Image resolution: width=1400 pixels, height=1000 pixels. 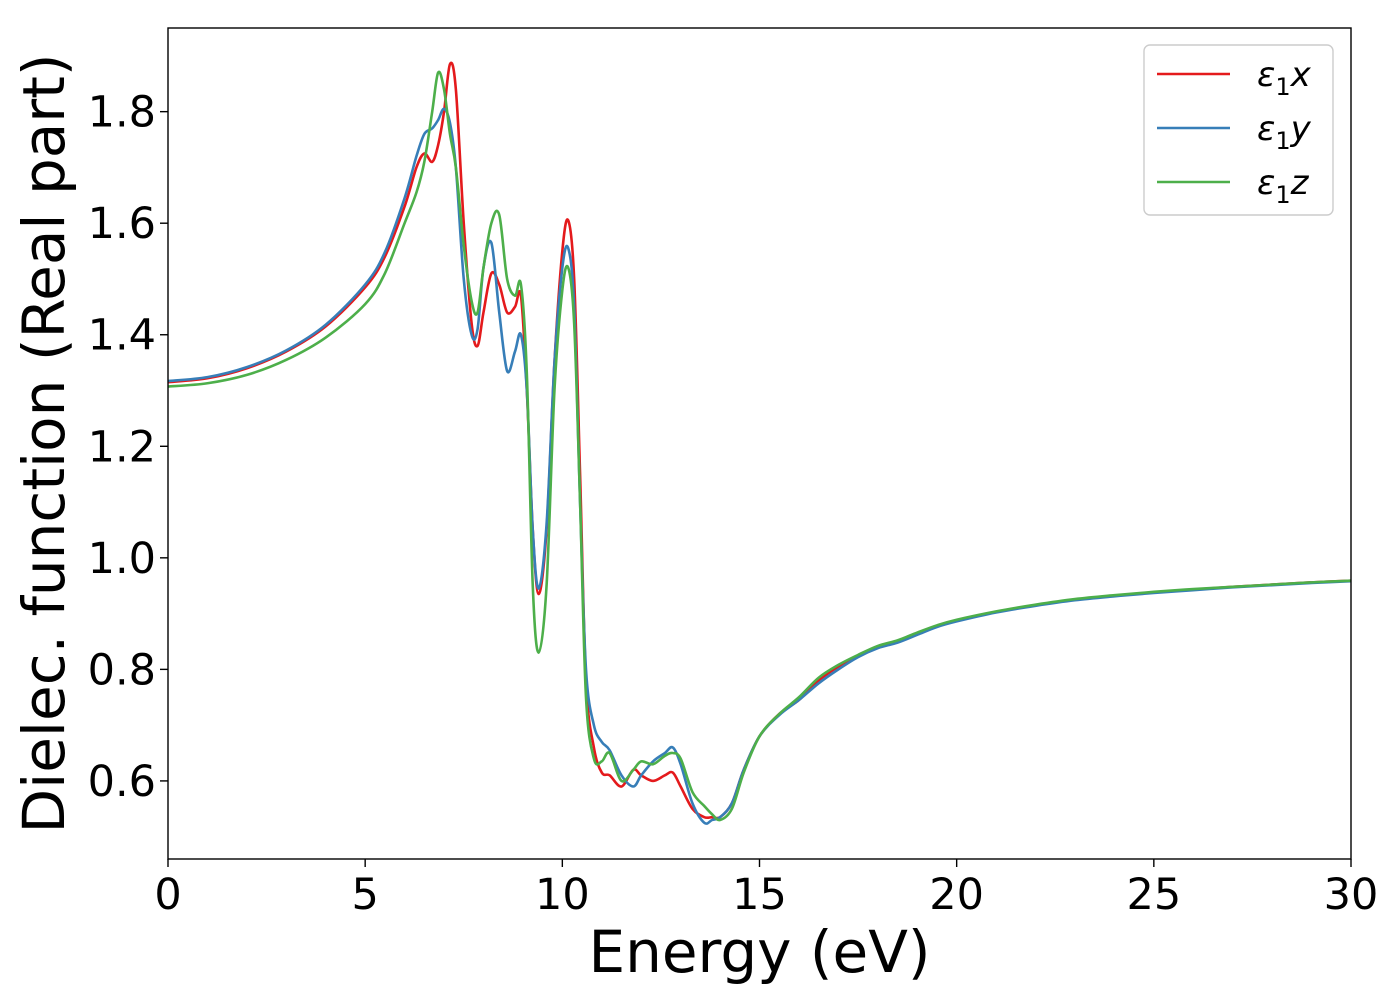 I want to click on y-axis: 0.6 0.8 1.0 1.2 1.4 1.6 1.8, so click(x=128, y=447).